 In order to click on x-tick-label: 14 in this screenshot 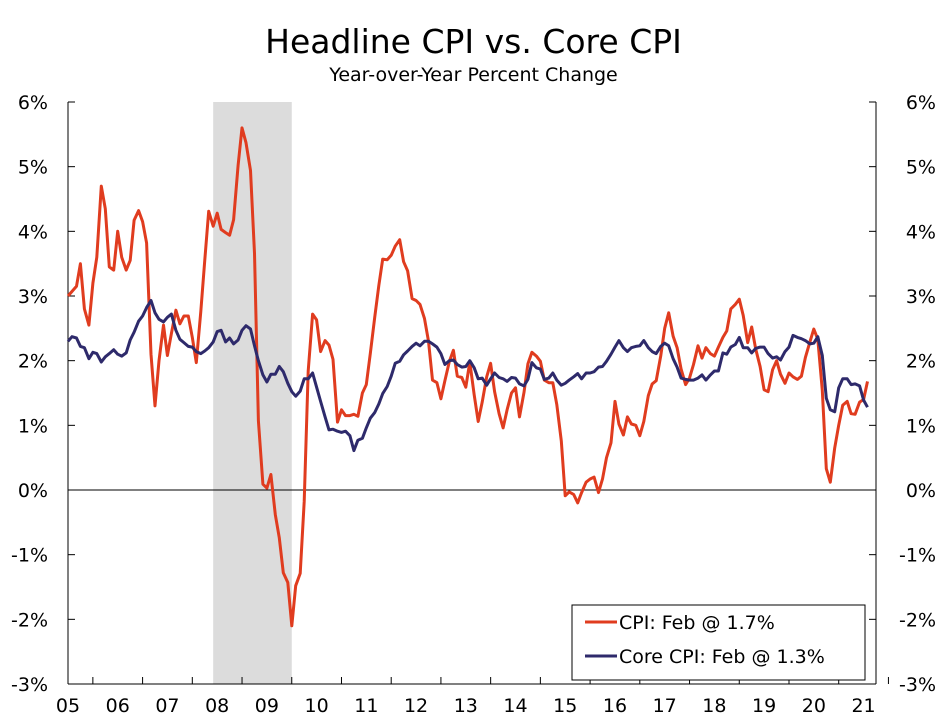, I will do `click(515, 706)`.